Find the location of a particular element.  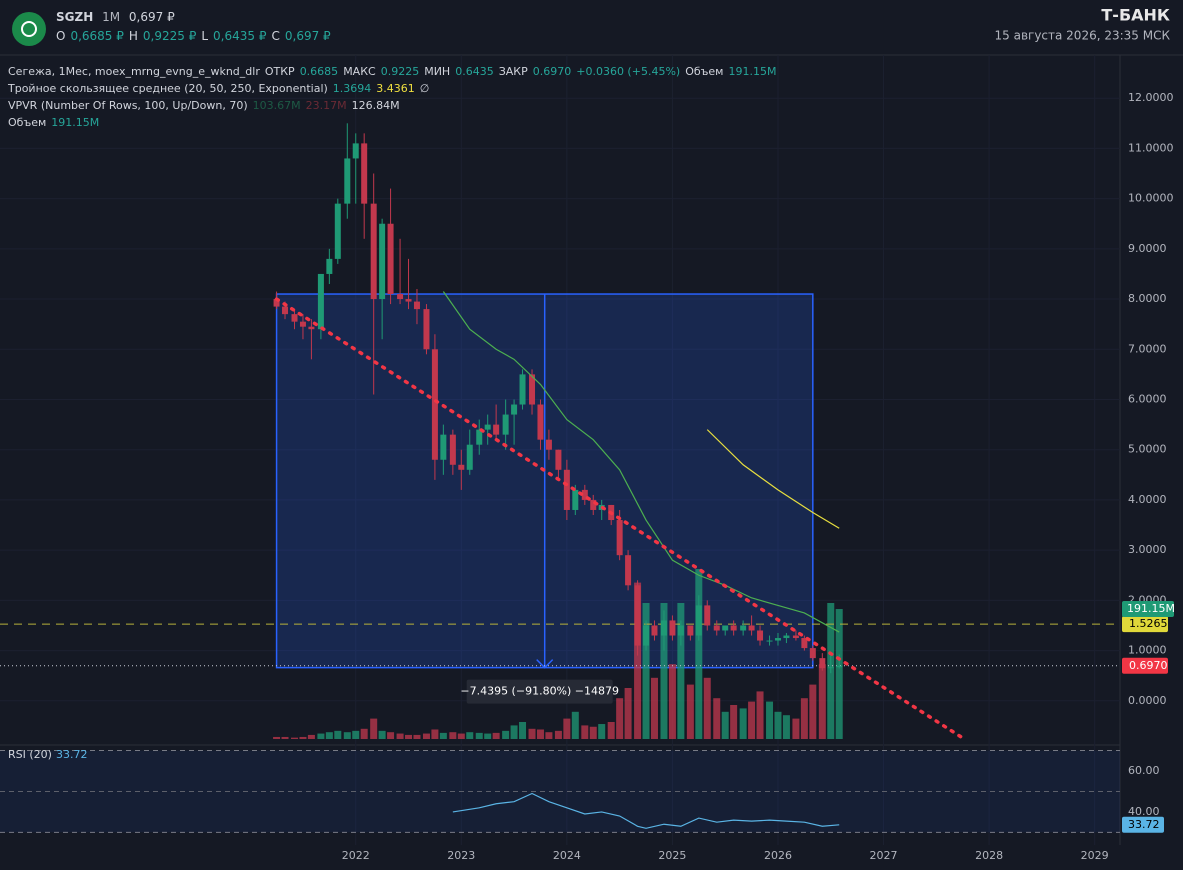

ma-value: ∅ is located at coordinates (424, 88).